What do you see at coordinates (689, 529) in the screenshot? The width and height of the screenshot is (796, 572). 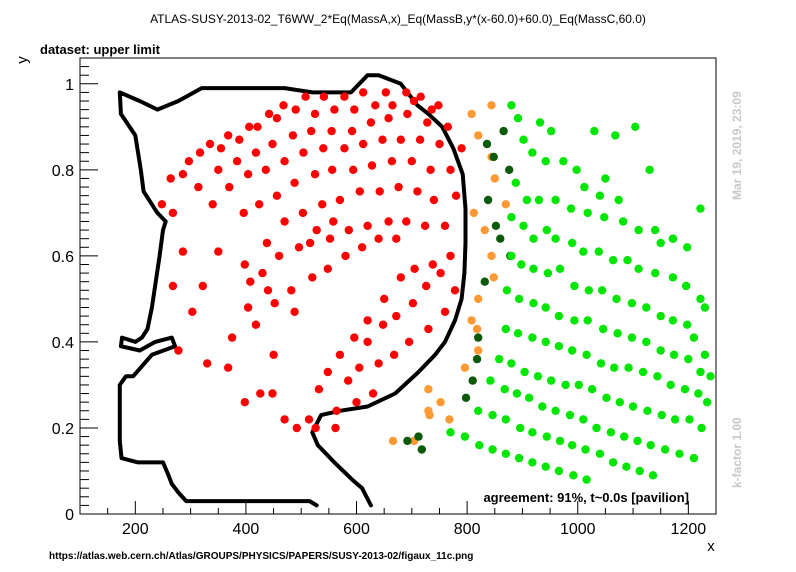 I see `x-tick-label: 1200` at bounding box center [689, 529].